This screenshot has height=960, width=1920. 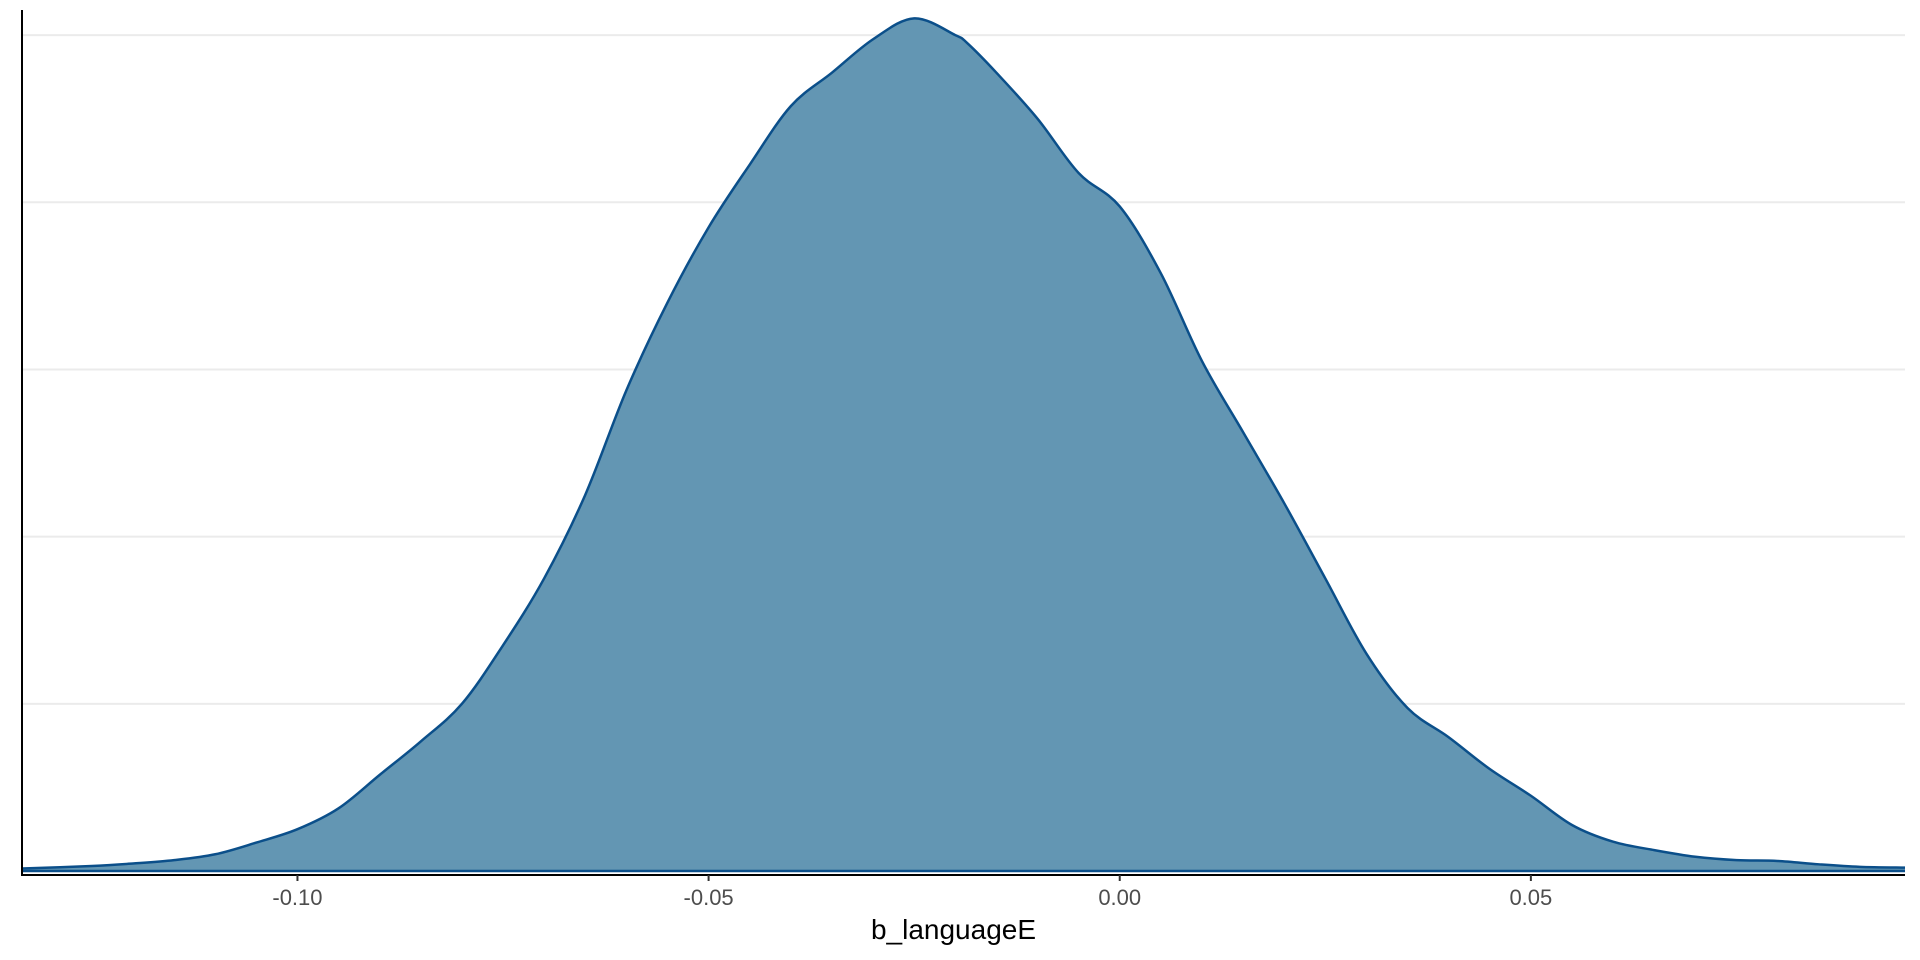 What do you see at coordinates (709, 897) in the screenshot?
I see `x-tick-label: -0.05` at bounding box center [709, 897].